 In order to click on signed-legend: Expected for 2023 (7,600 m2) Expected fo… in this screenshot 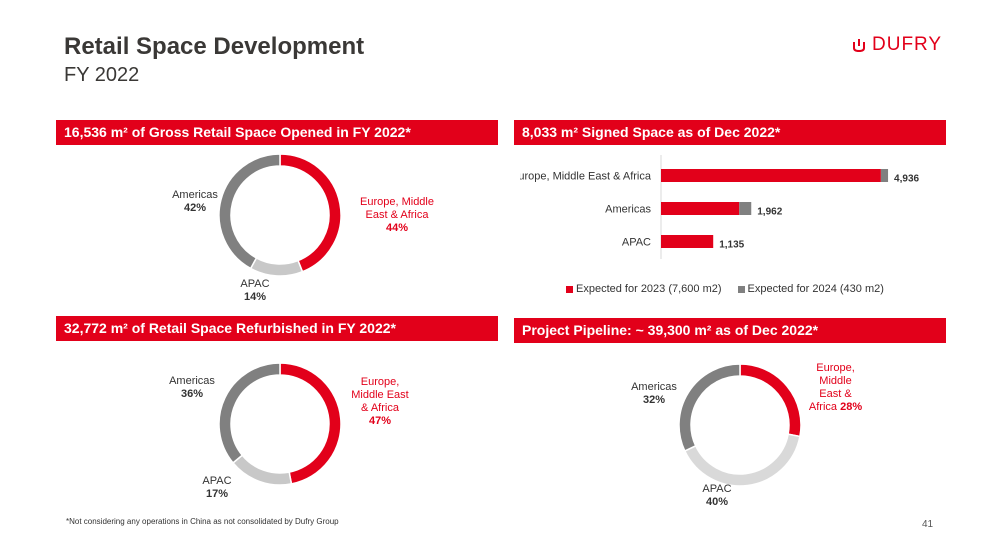, I will do `click(725, 289)`.